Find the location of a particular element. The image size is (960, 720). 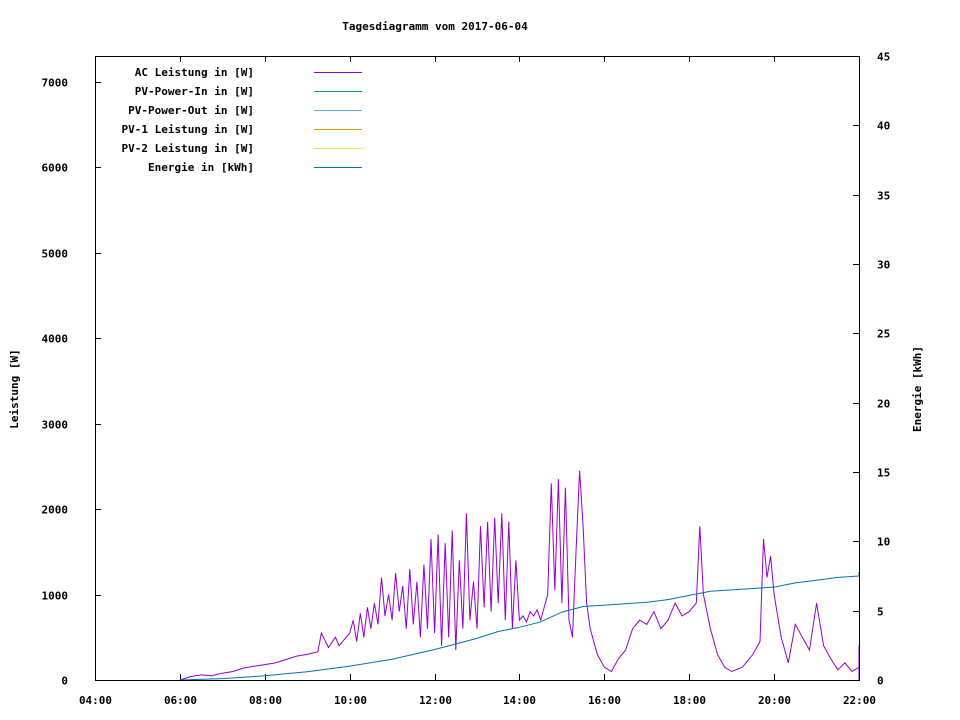

y-tick-label: 5000 is located at coordinates (55, 254).